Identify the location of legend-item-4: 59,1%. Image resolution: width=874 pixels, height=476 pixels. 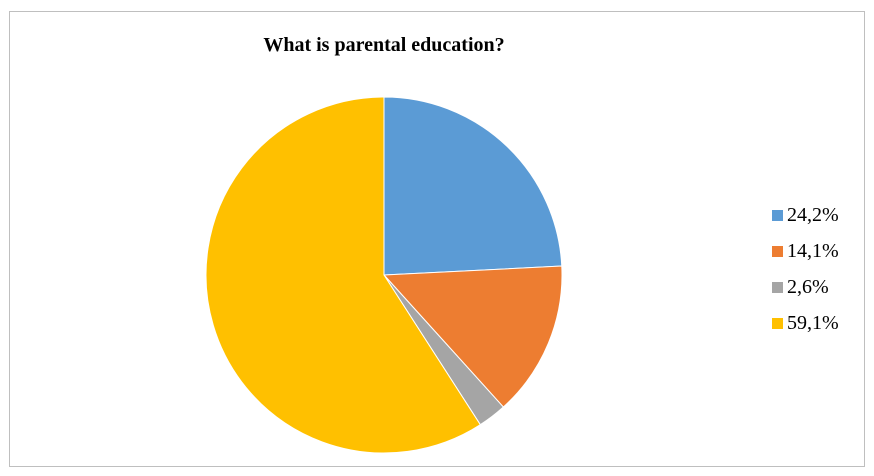
(805, 323).